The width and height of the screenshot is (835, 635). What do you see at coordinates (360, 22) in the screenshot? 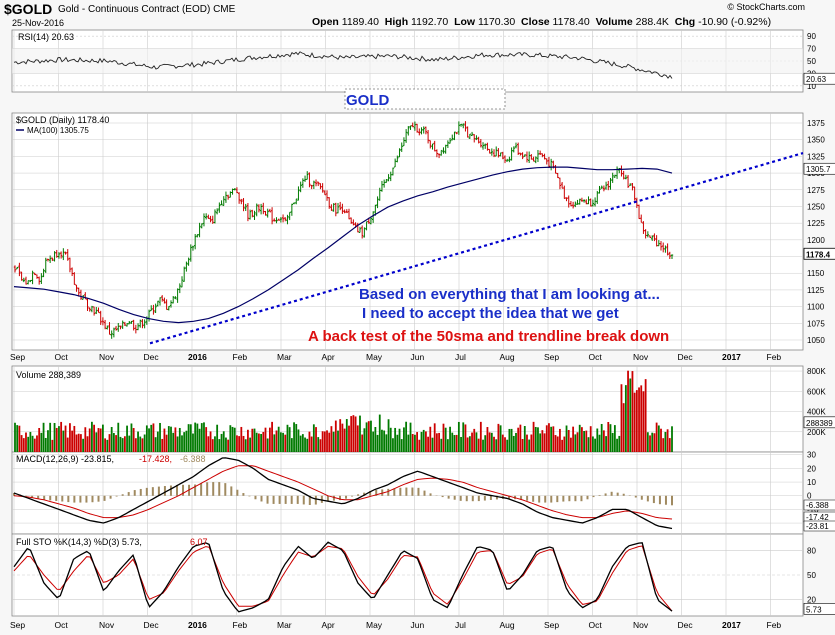
I see `open-value: 1189.40` at bounding box center [360, 22].